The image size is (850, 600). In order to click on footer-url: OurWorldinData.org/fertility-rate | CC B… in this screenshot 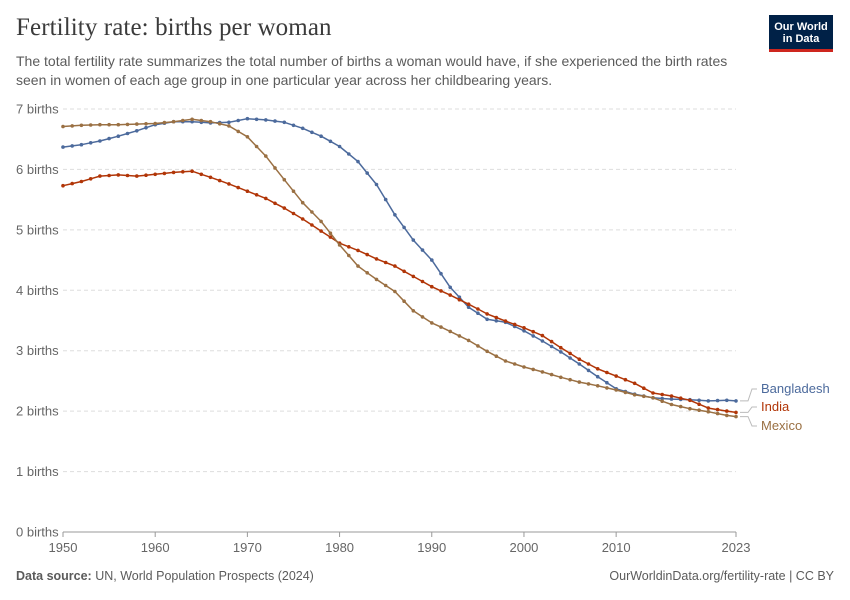, I will do `click(721, 576)`.